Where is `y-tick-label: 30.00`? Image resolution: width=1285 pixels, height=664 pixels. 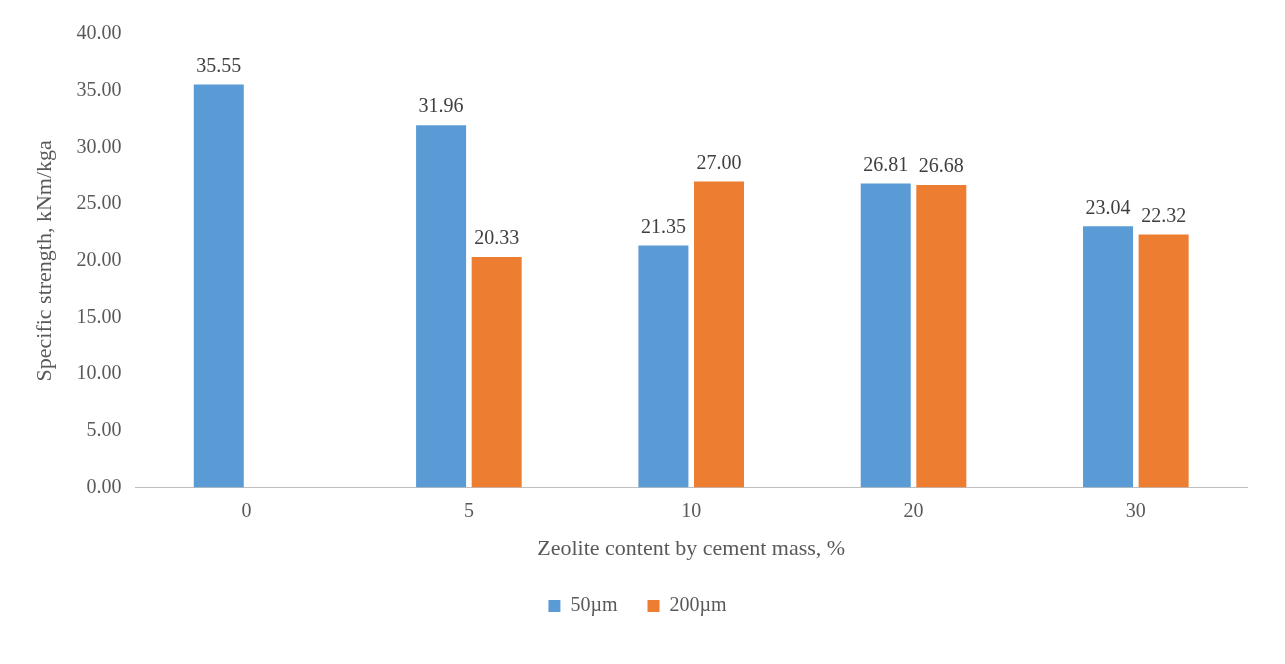 y-tick-label: 30.00 is located at coordinates (99, 145).